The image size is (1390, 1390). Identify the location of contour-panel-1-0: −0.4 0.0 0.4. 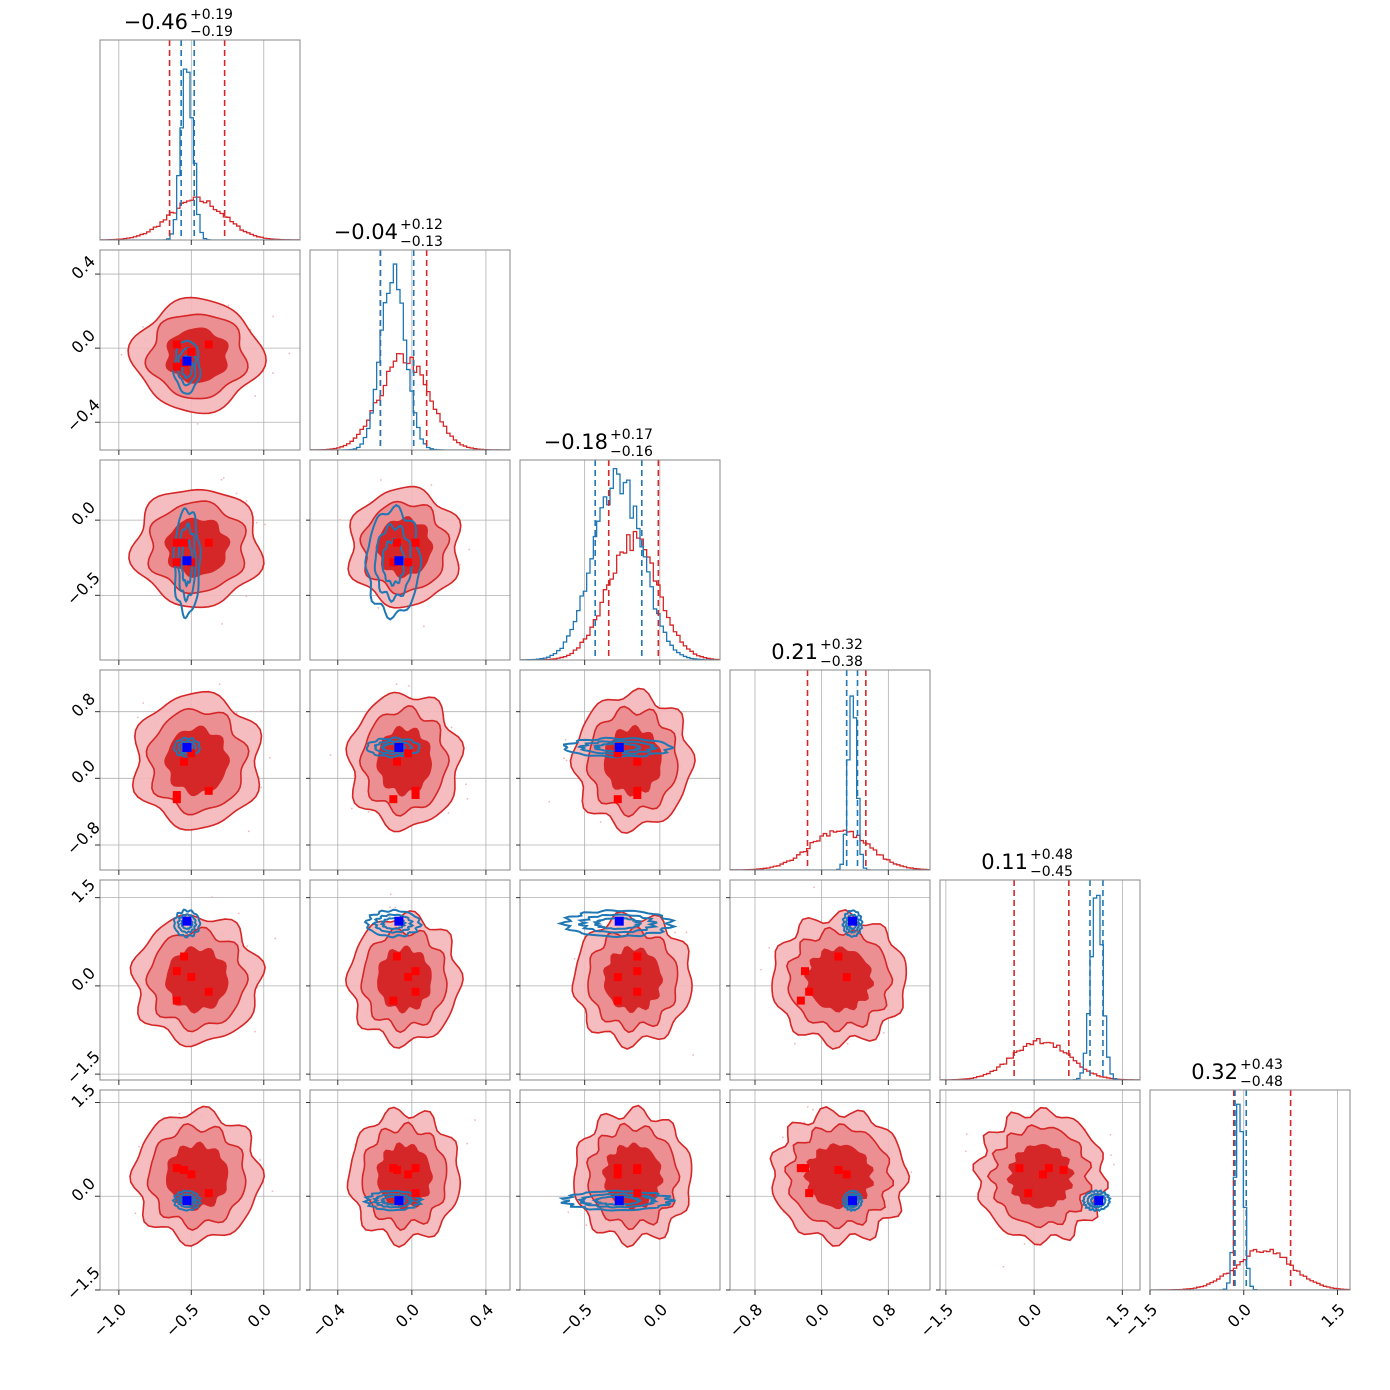
(182, 352).